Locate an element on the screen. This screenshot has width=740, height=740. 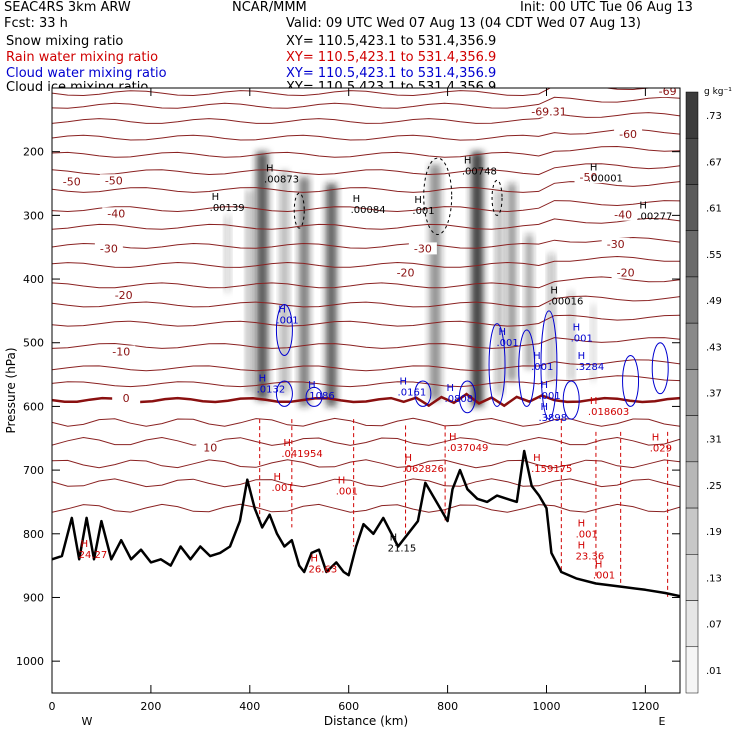
field-rain-xy: XY= 110.5,423.1 to 531.4,356.9 is located at coordinates (391, 57).